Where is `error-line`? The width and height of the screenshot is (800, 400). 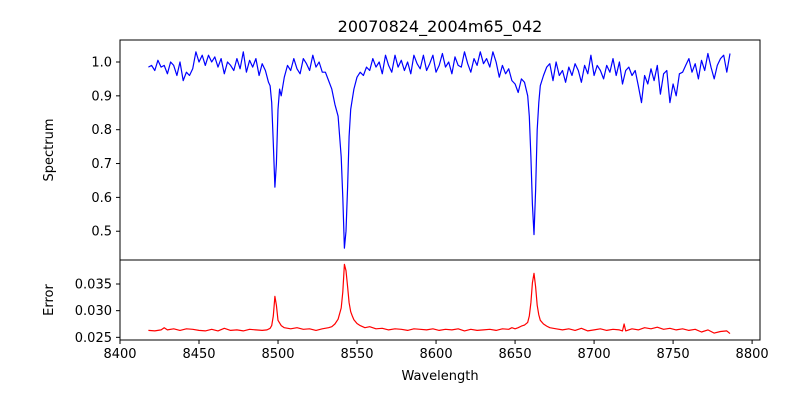 error-line is located at coordinates (439, 299).